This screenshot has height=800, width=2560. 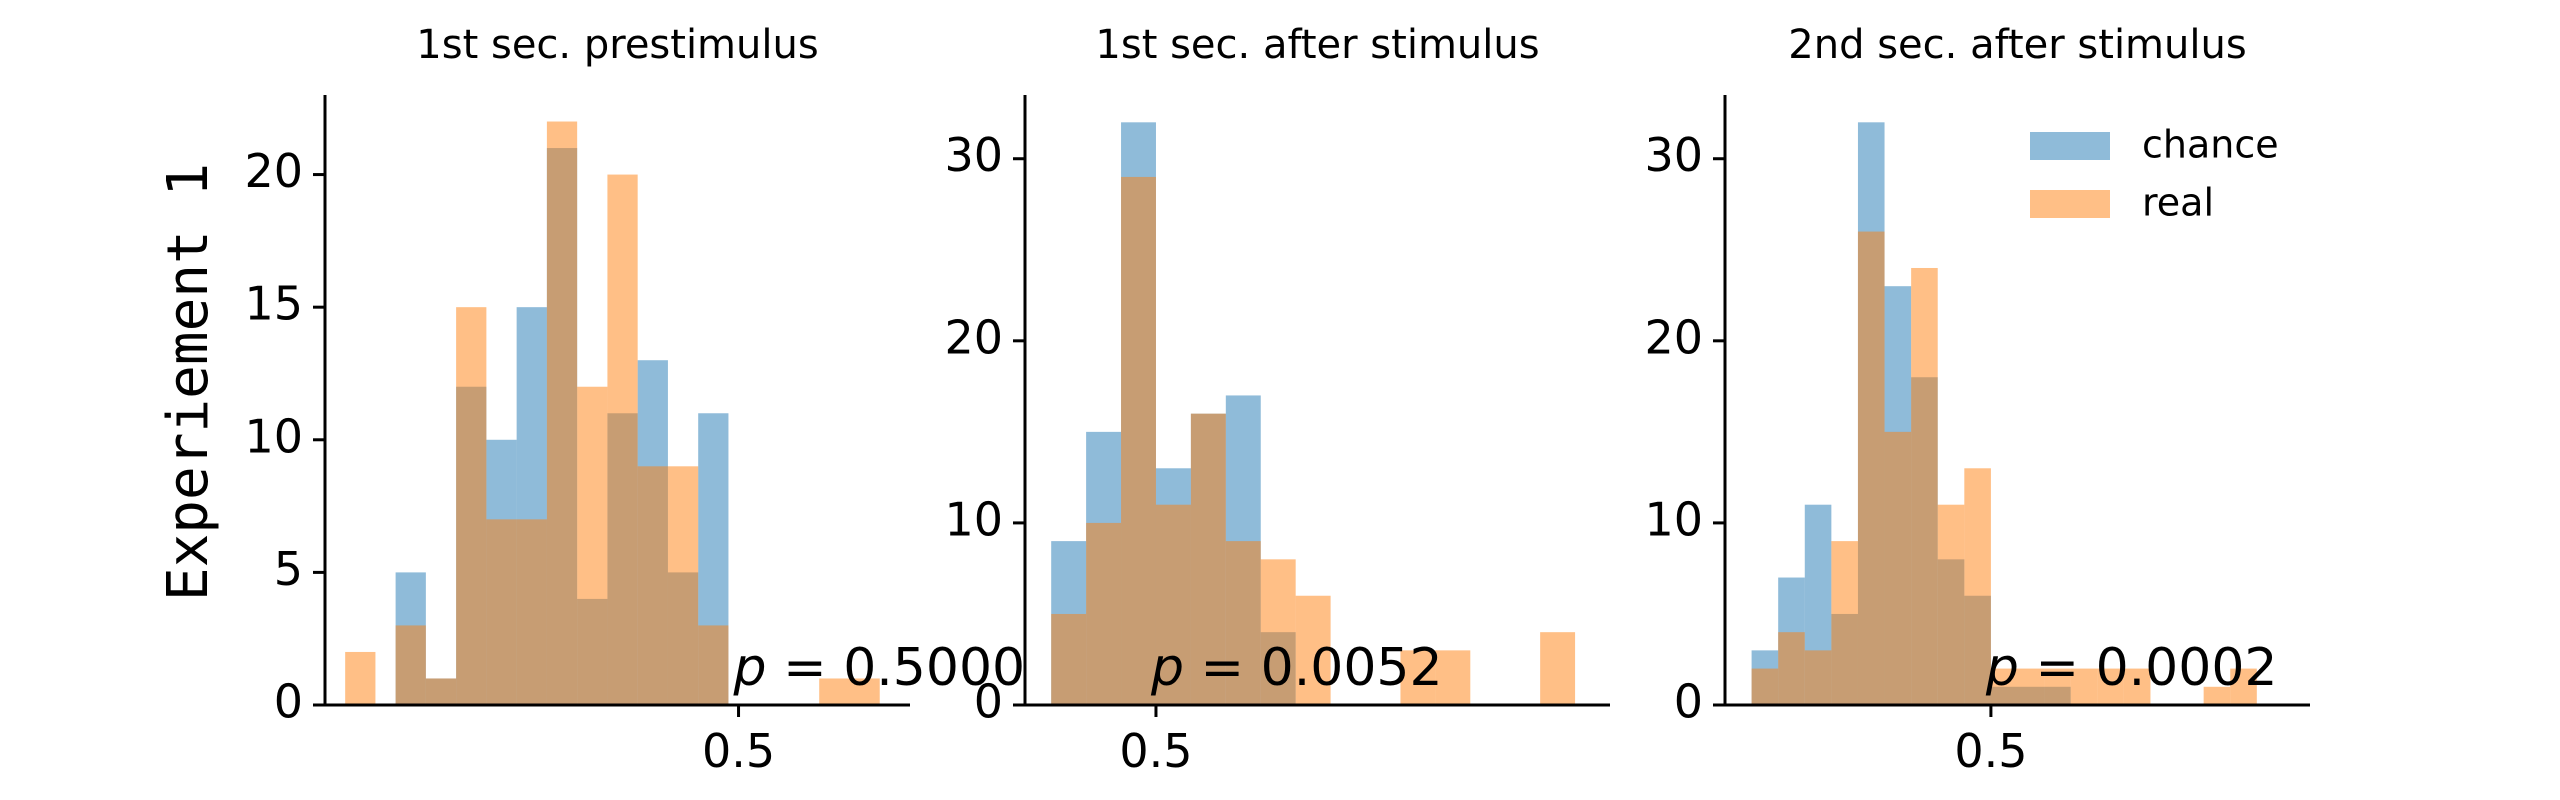 I want to click on chart-title-2nd-sec-after-stimulus: 2nd sec. after stimulus, so click(x=2017, y=45).